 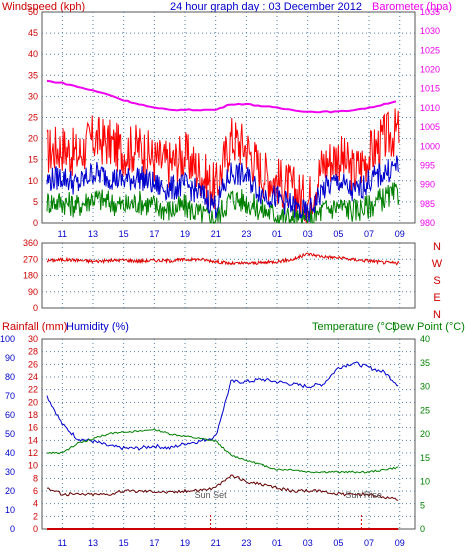 What do you see at coordinates (10, 491) in the screenshot?
I see `rainfall-tick: 20` at bounding box center [10, 491].